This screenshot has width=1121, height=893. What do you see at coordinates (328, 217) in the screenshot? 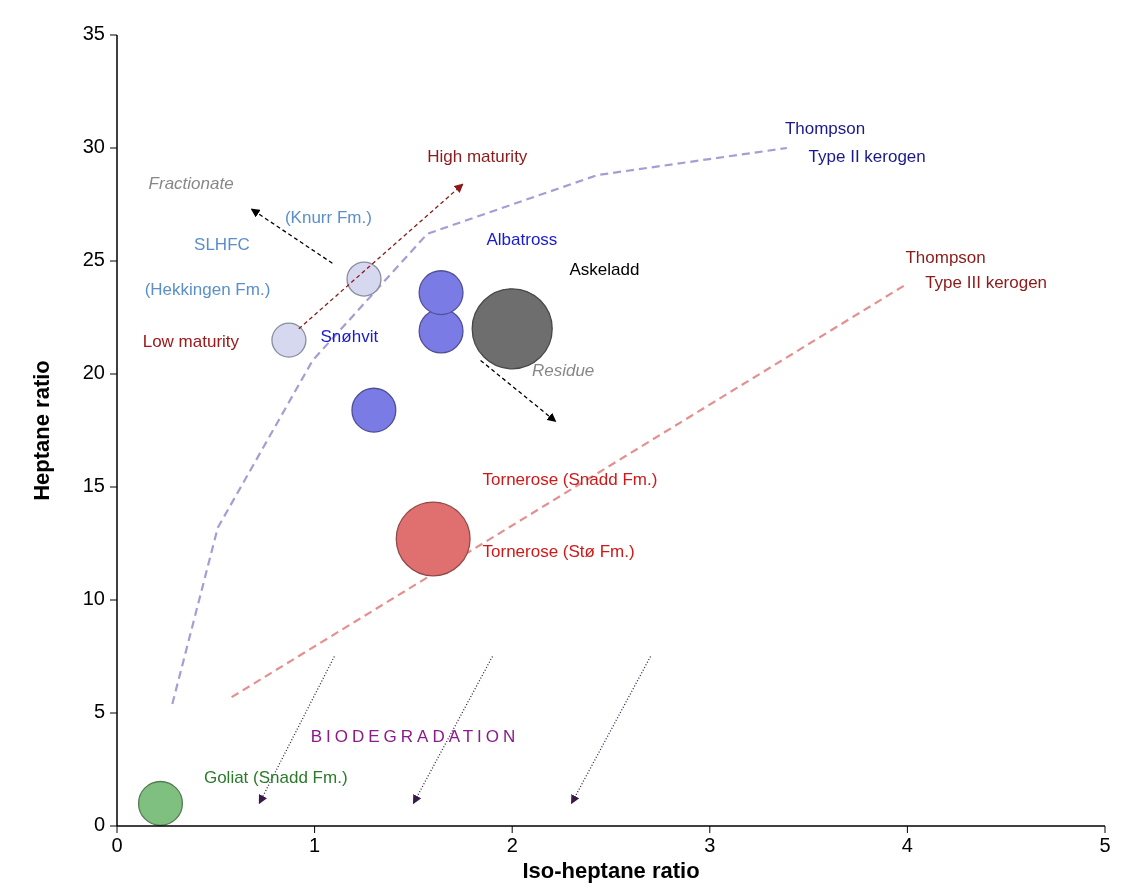
I see `annotation: (Knurr Fm.)` at bounding box center [328, 217].